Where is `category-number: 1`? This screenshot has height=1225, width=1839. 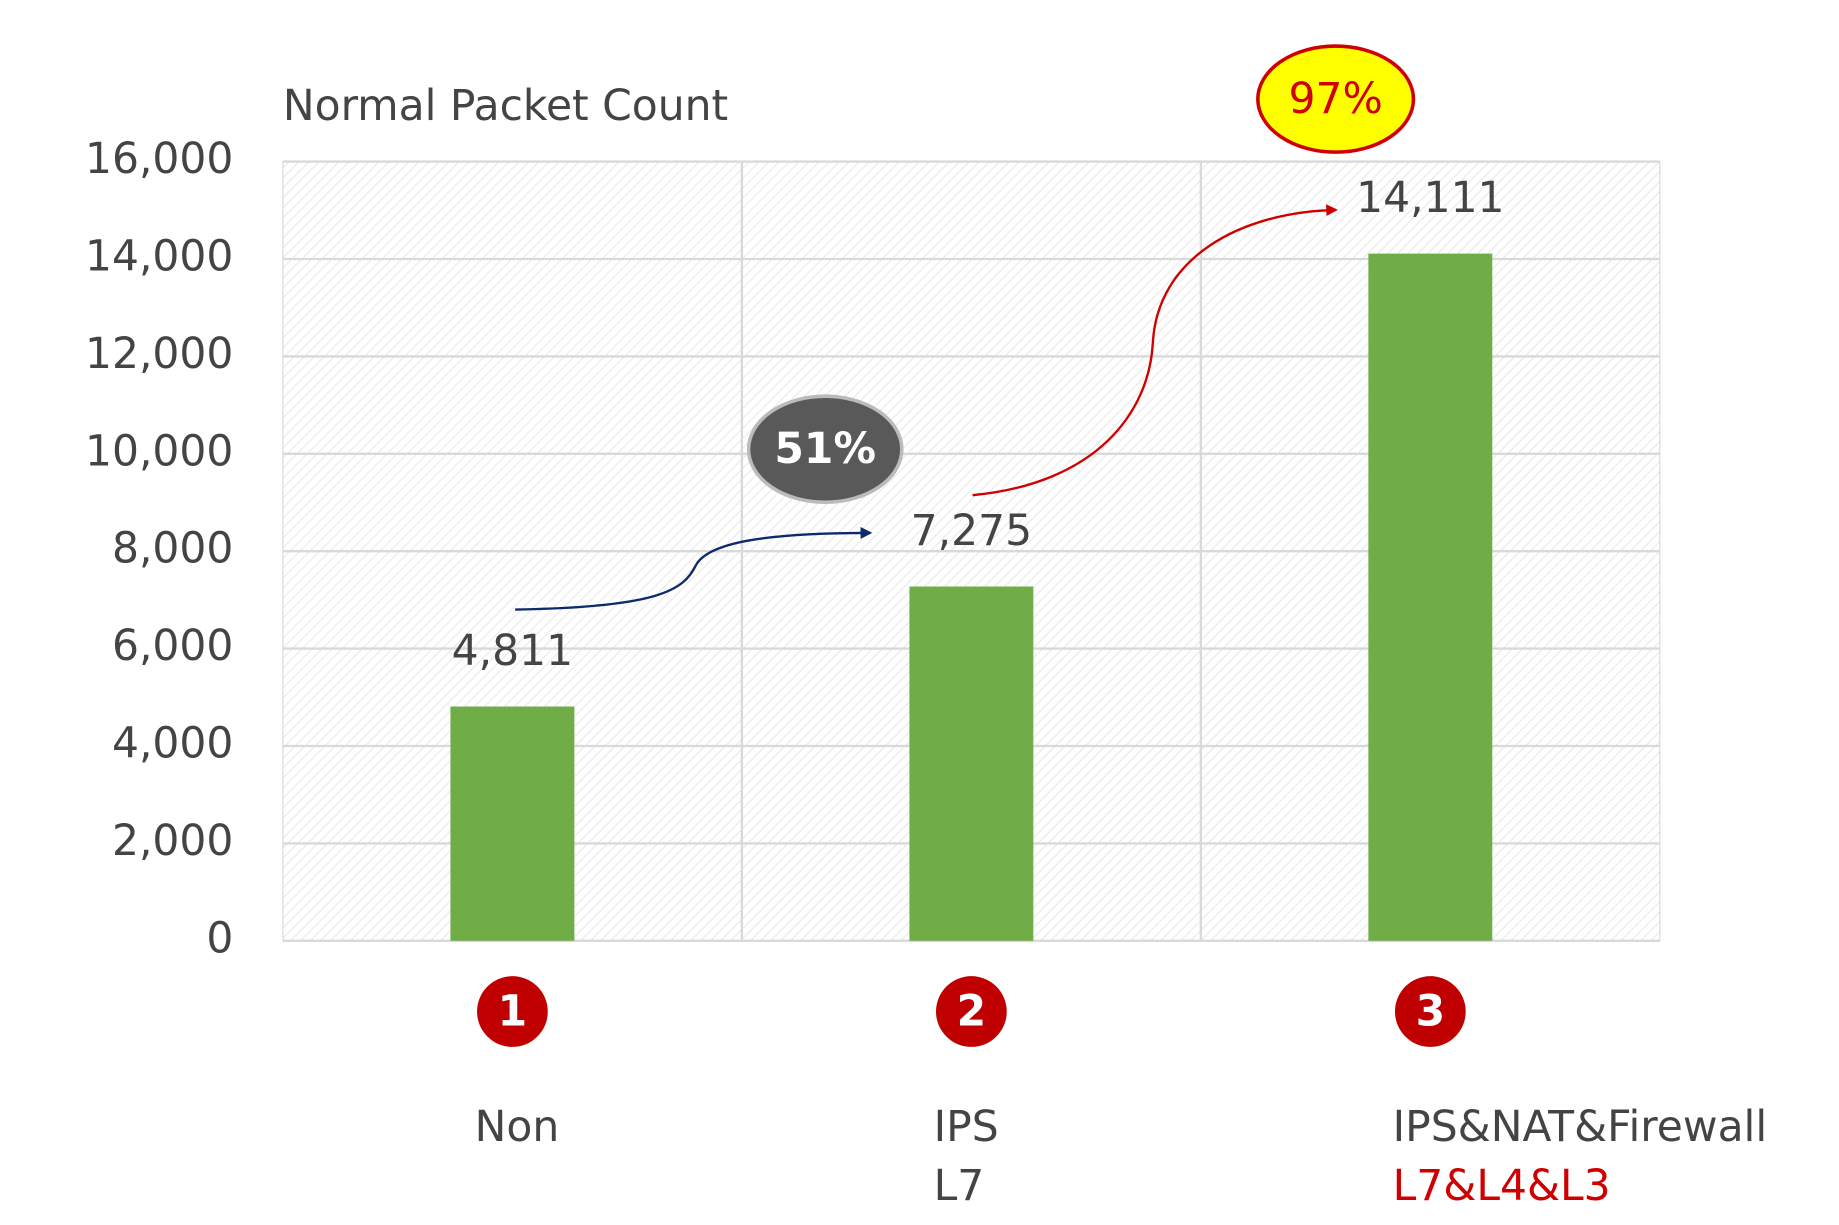 category-number: 1 is located at coordinates (513, 1011).